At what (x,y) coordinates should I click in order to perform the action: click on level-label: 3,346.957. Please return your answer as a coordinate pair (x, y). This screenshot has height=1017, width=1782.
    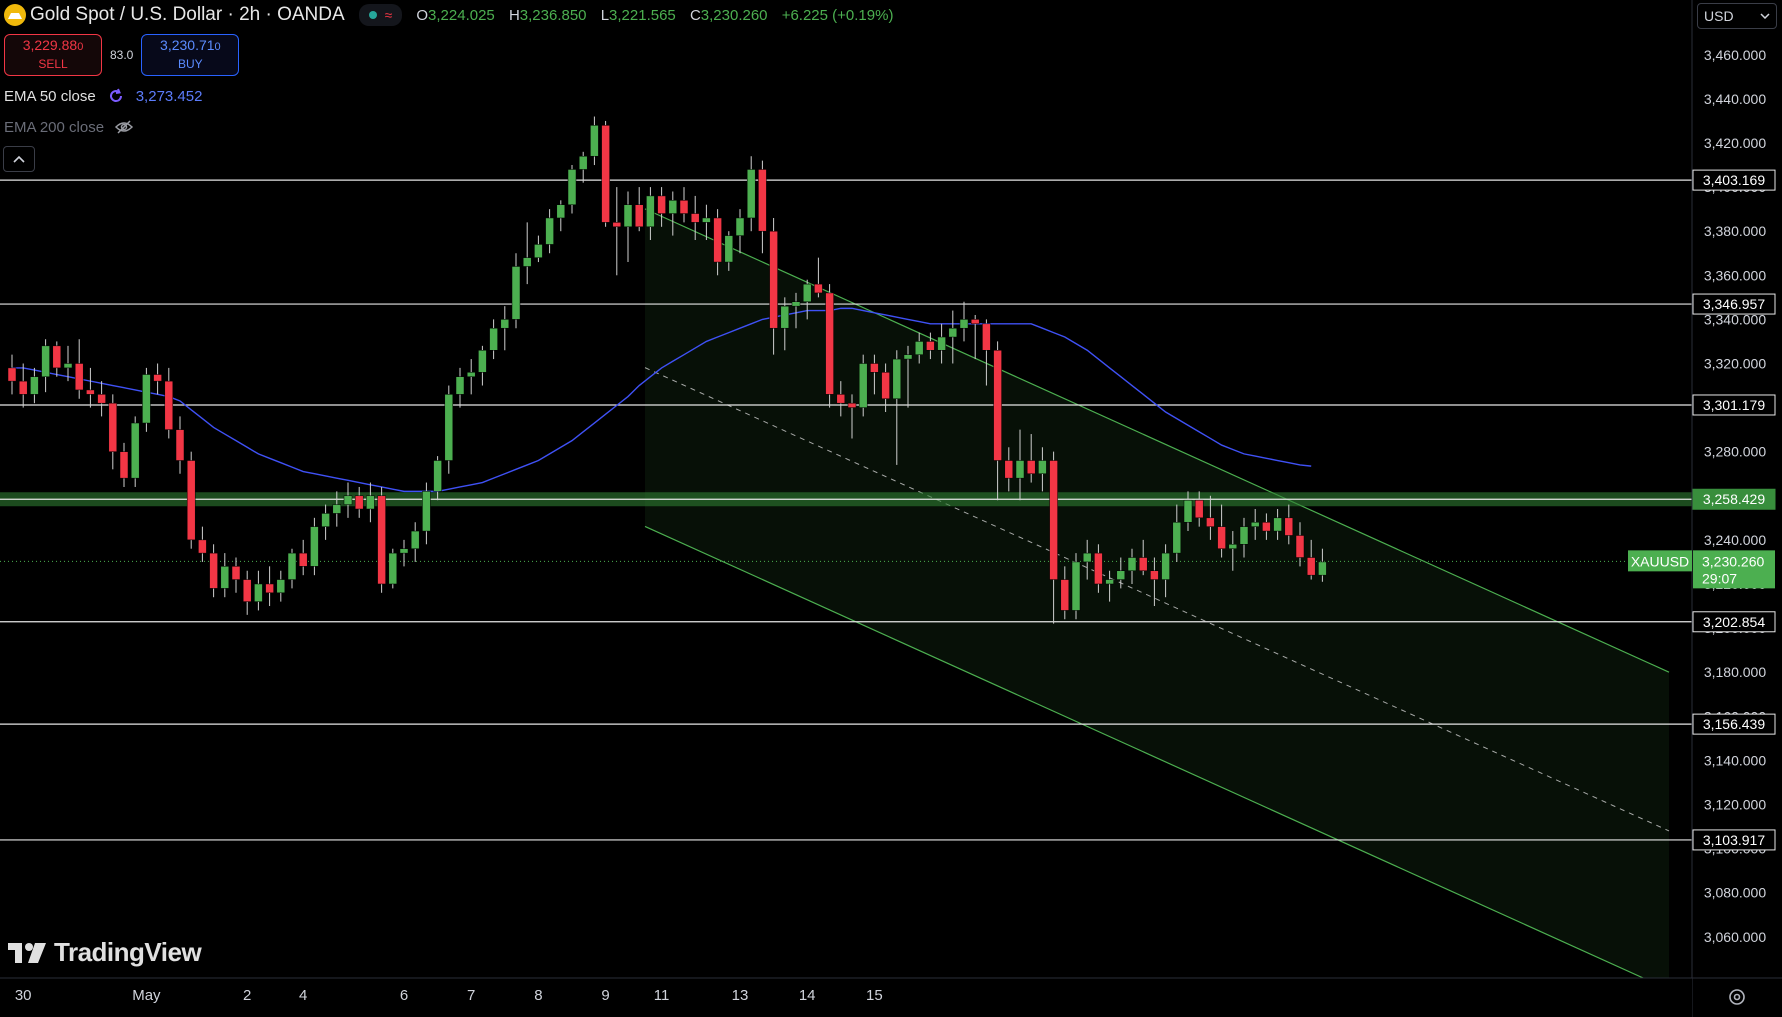
    Looking at the image, I should click on (1734, 304).